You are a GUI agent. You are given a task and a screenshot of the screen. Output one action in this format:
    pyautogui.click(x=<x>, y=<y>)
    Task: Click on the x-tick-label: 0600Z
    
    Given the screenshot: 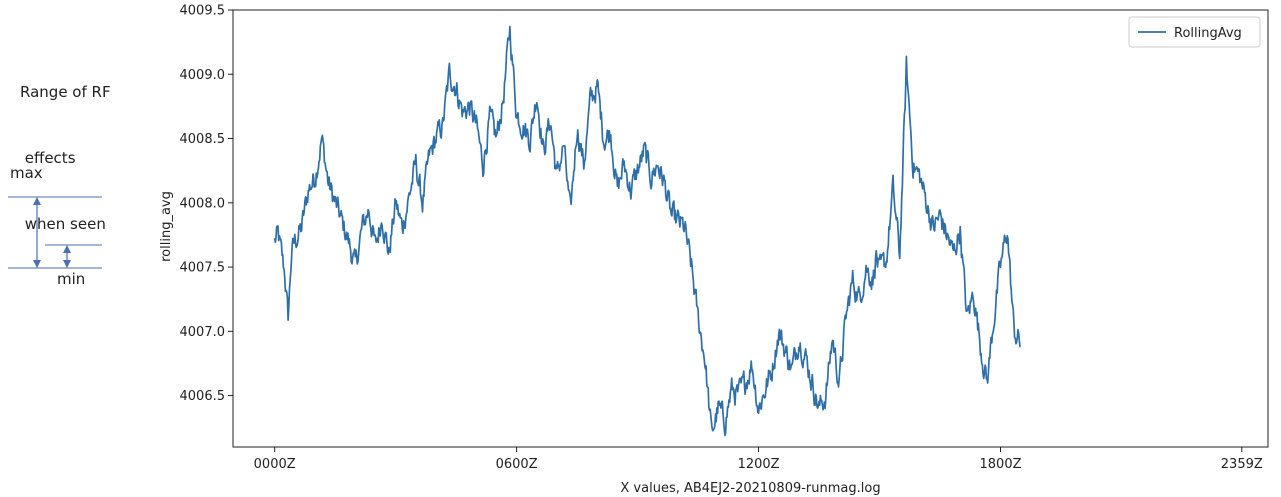 What is the action you would take?
    pyautogui.click(x=517, y=464)
    